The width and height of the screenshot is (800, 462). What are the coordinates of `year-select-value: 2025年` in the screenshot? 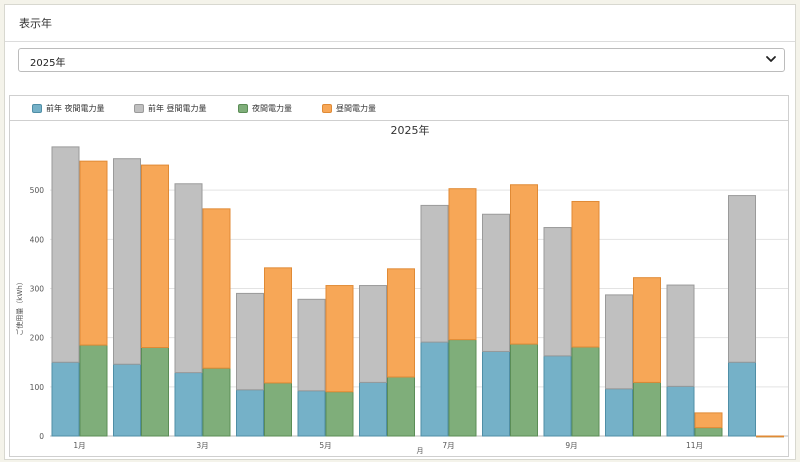 It's located at (48, 63).